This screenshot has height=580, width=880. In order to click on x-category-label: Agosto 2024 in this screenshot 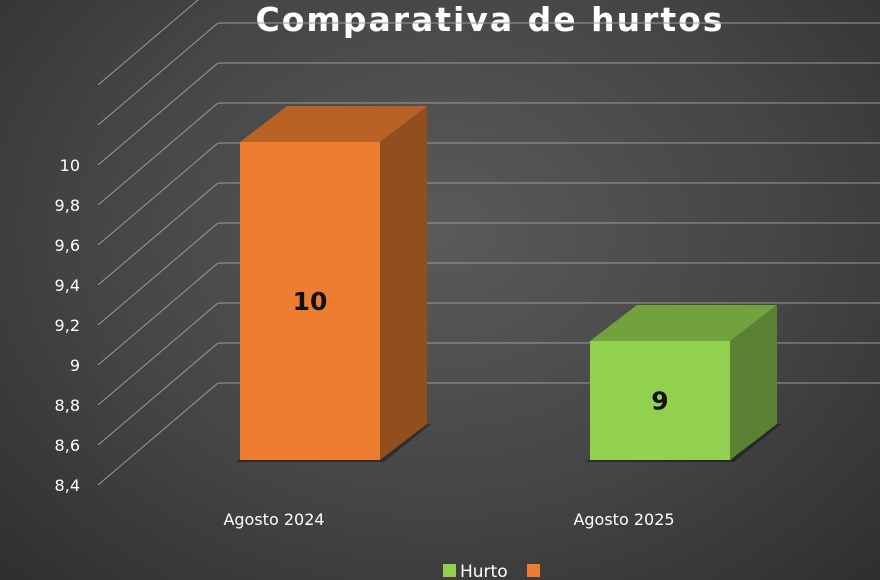, I will do `click(273, 519)`.